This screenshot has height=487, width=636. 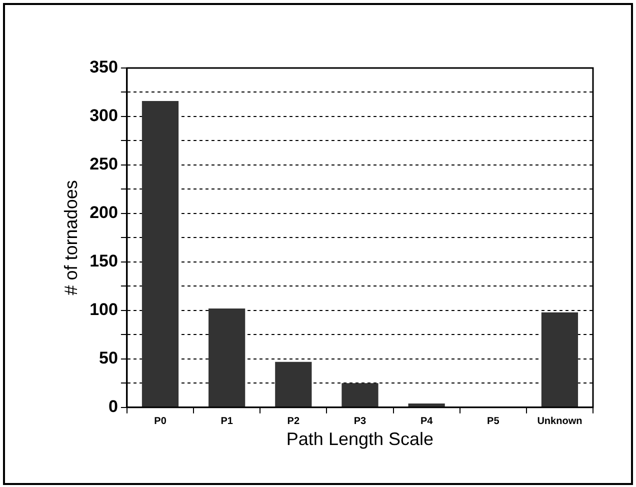 I want to click on y-tick-label: 150, so click(x=104, y=261).